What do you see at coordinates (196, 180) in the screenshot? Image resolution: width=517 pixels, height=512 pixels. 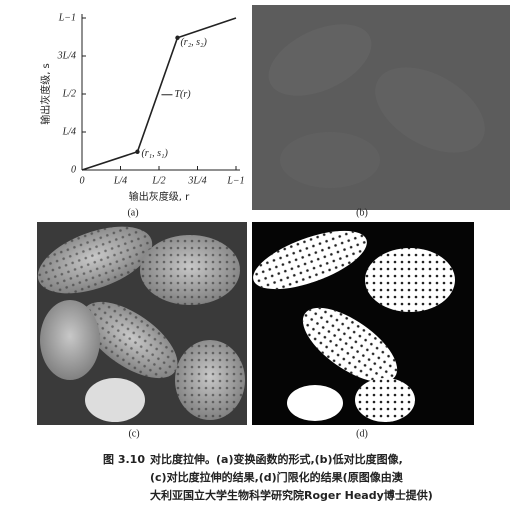 I see `x-tick-label: 3L/4` at bounding box center [196, 180].